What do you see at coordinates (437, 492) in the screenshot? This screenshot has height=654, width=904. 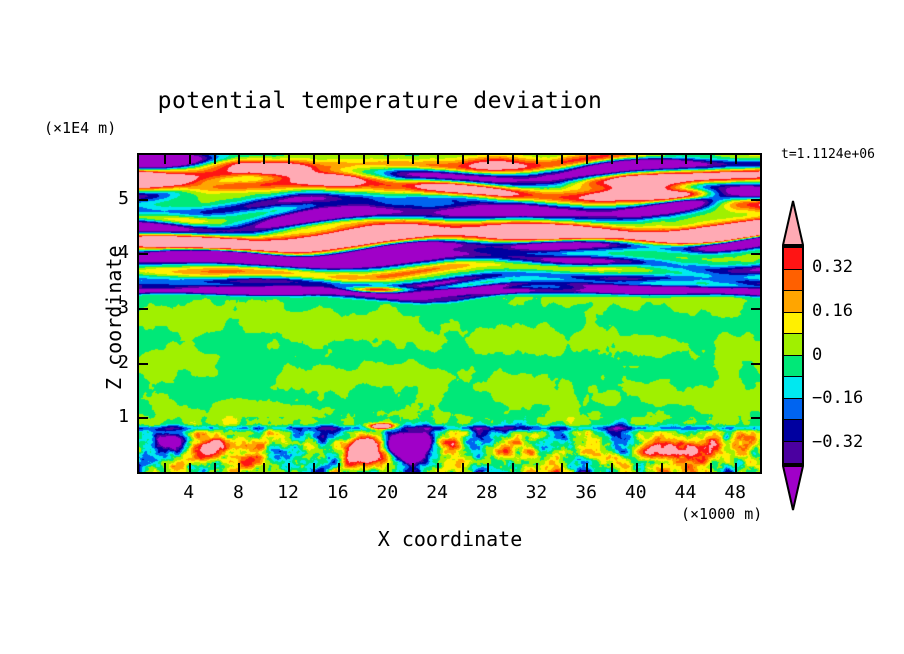 I see `x-tick-label: 24` at bounding box center [437, 492].